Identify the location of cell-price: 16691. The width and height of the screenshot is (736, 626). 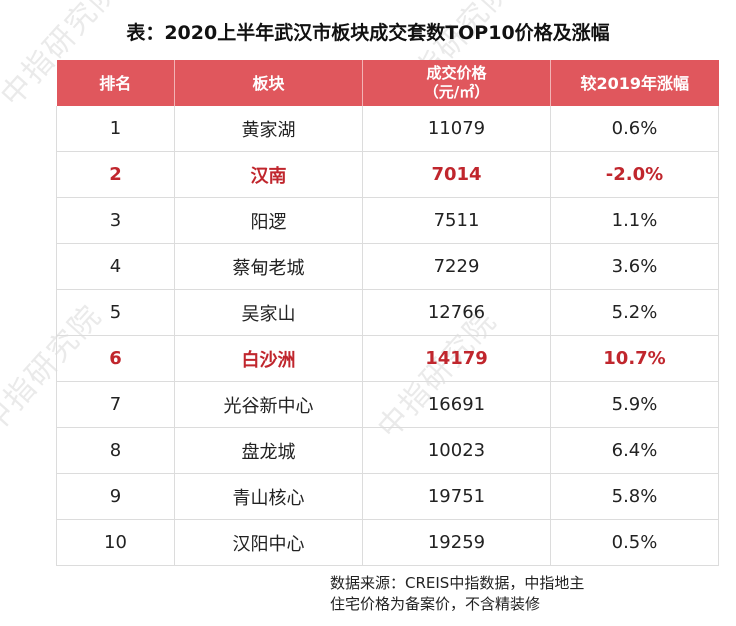
(456, 404).